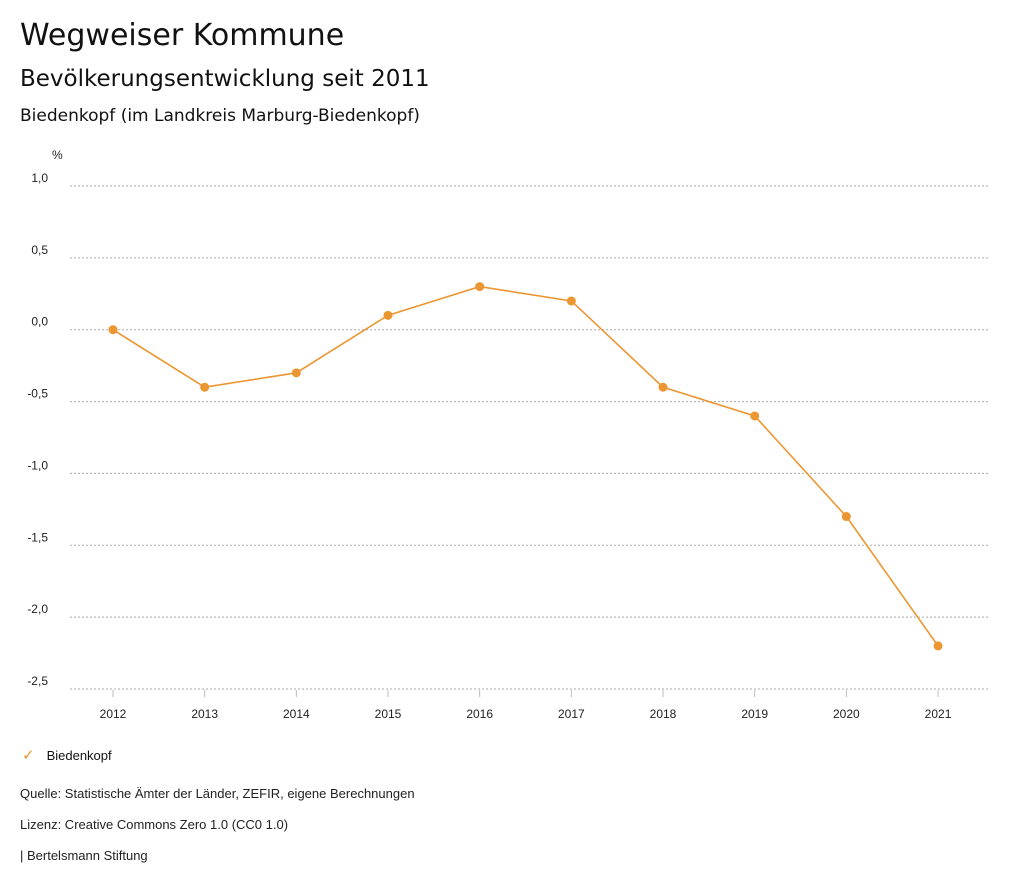 Image resolution: width=1024 pixels, height=888 pixels. Describe the element at coordinates (846, 714) in the screenshot. I see `x-tick-label: 2020` at that location.